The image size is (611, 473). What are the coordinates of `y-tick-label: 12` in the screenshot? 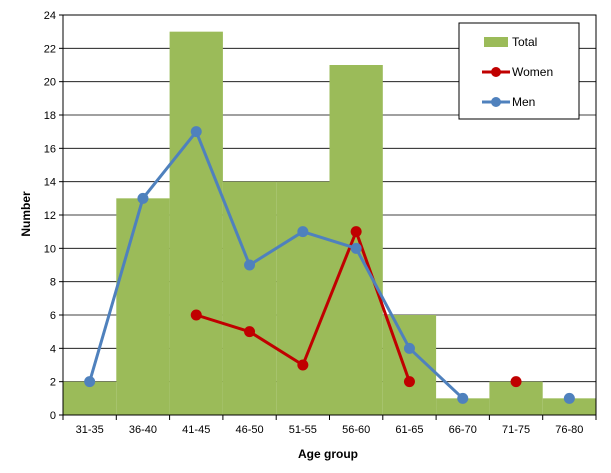 It's located at (50, 216).